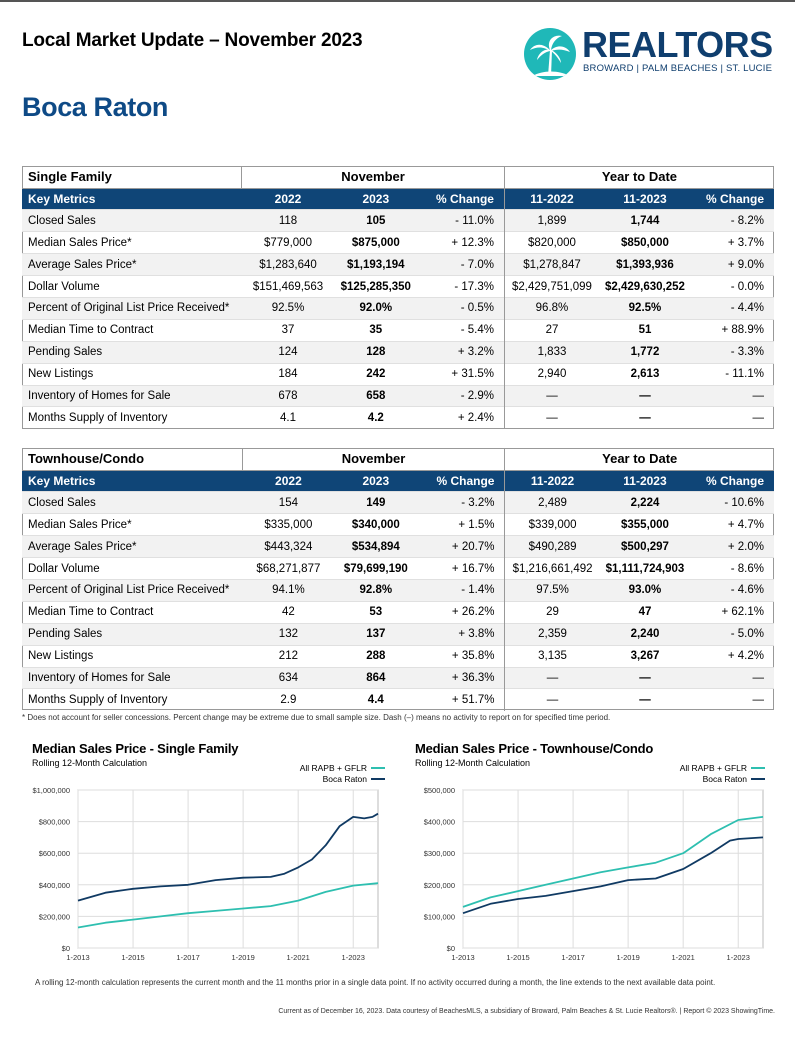 This screenshot has height=1037, width=795. Describe the element at coordinates (551, 308) in the screenshot. I see `metric-value: 96.8%` at that location.